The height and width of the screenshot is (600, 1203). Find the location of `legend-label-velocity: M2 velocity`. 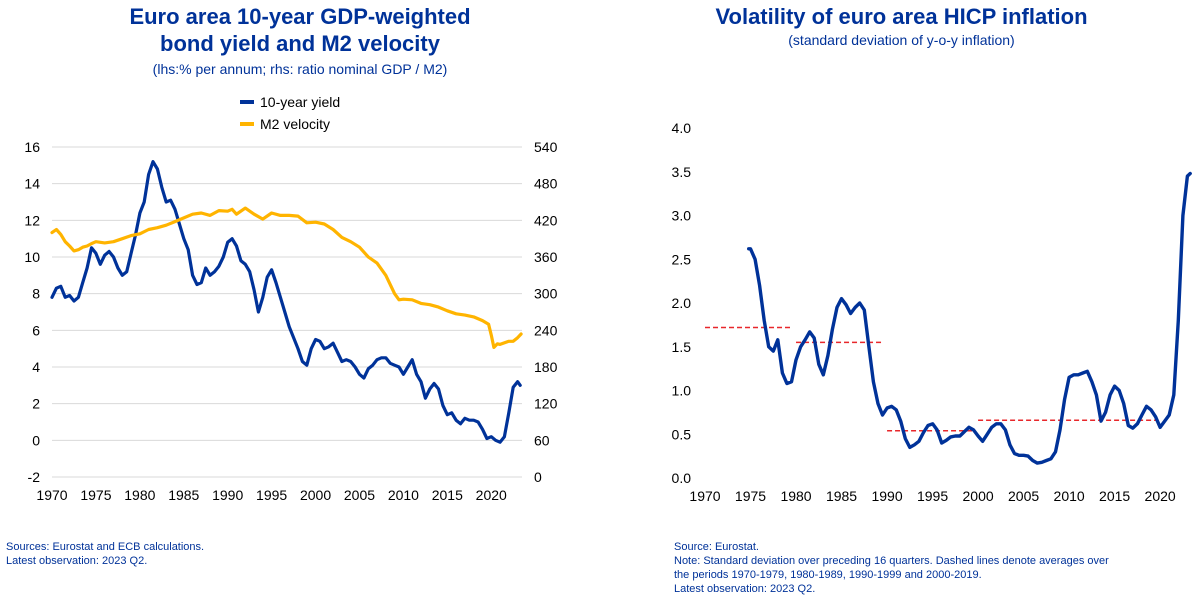

legend-label-velocity: M2 velocity is located at coordinates (295, 124).